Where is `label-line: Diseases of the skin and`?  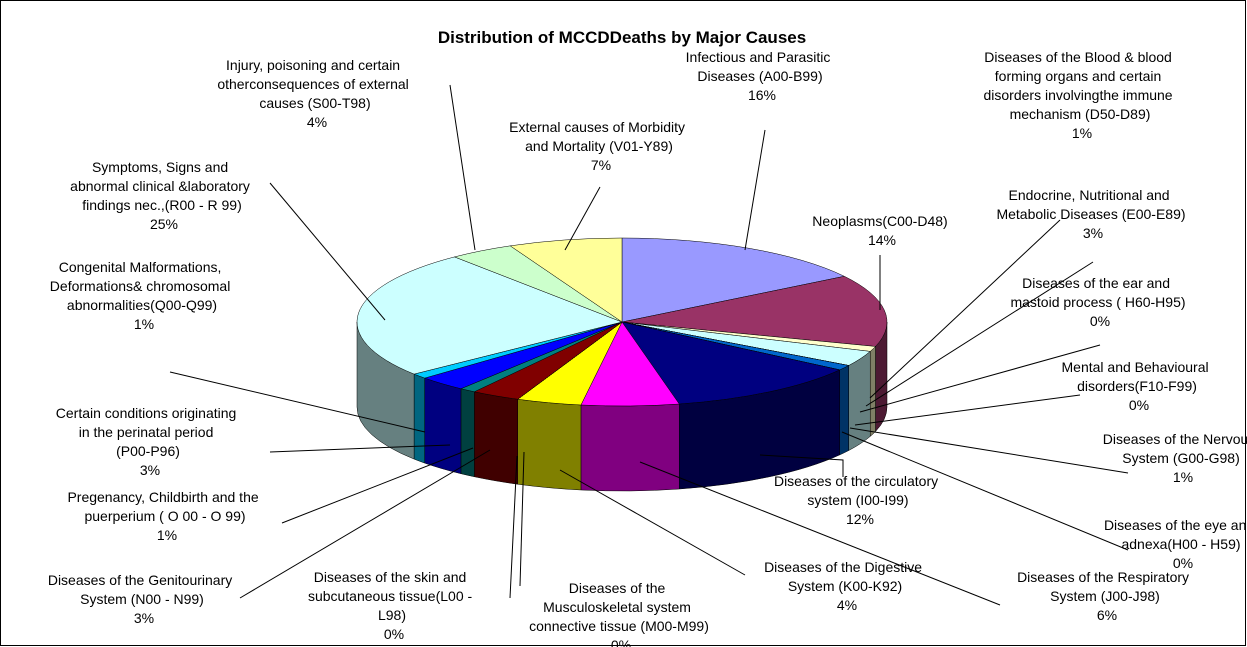
label-line: Diseases of the skin and is located at coordinates (392, 577).